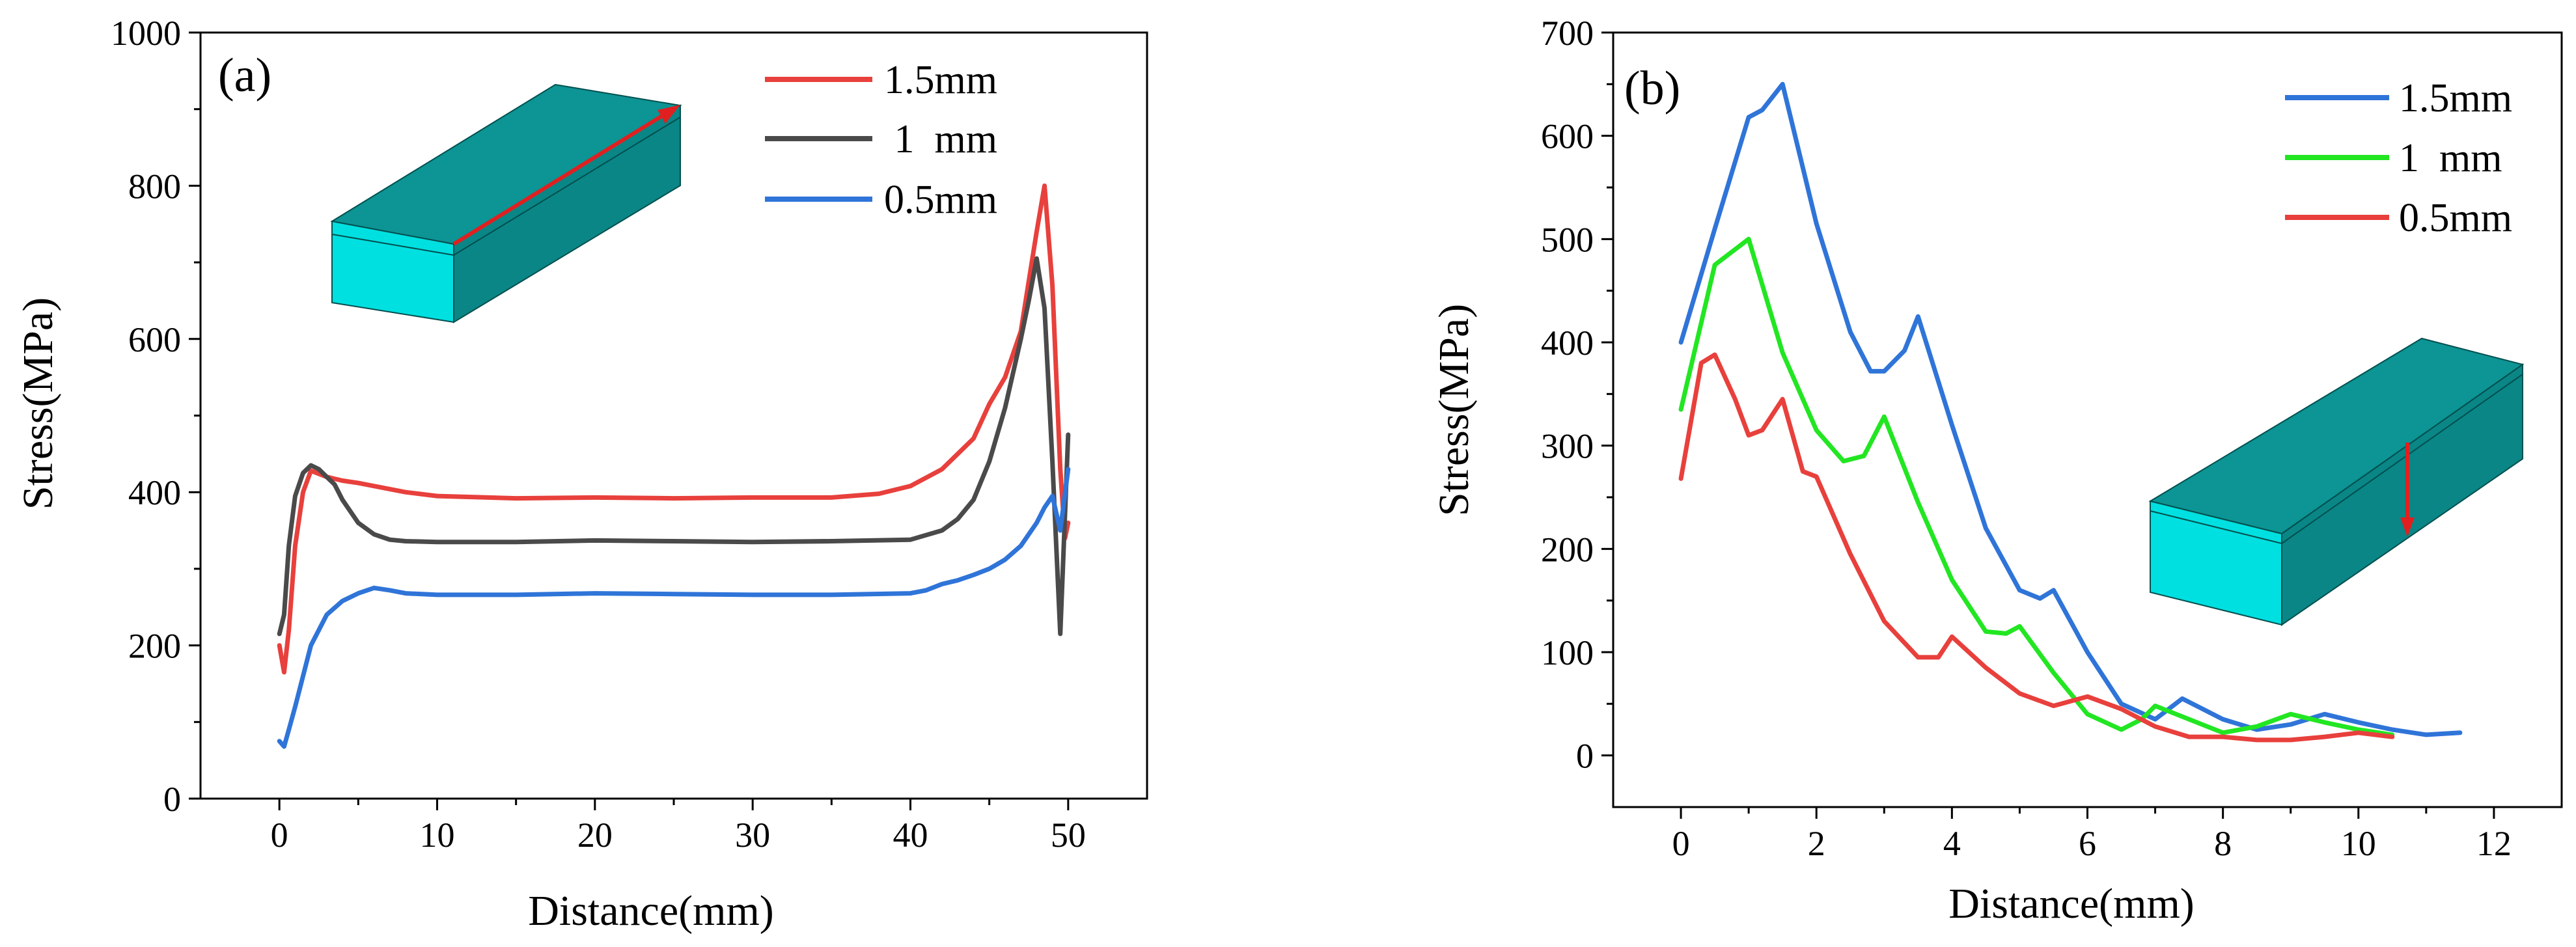 The height and width of the screenshot is (947, 2576). I want to click on chart-a-x-tick-label: 0, so click(279, 835).